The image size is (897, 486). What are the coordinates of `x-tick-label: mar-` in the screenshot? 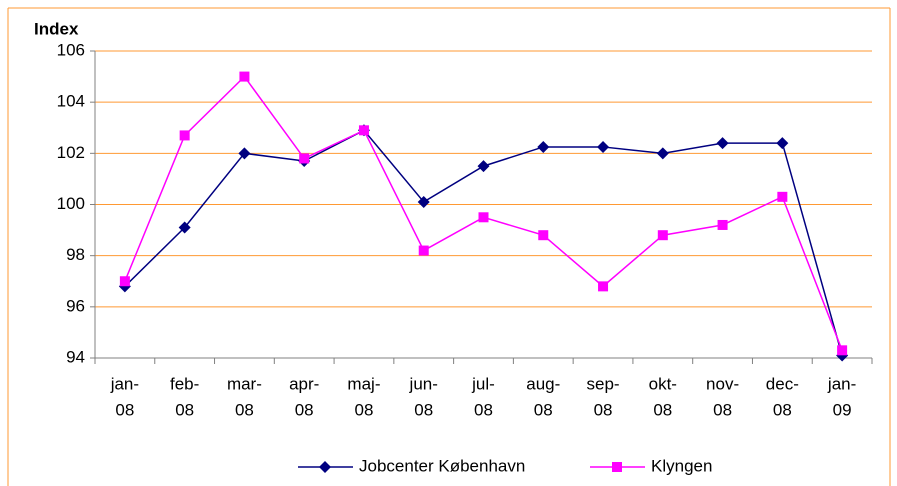 It's located at (244, 383).